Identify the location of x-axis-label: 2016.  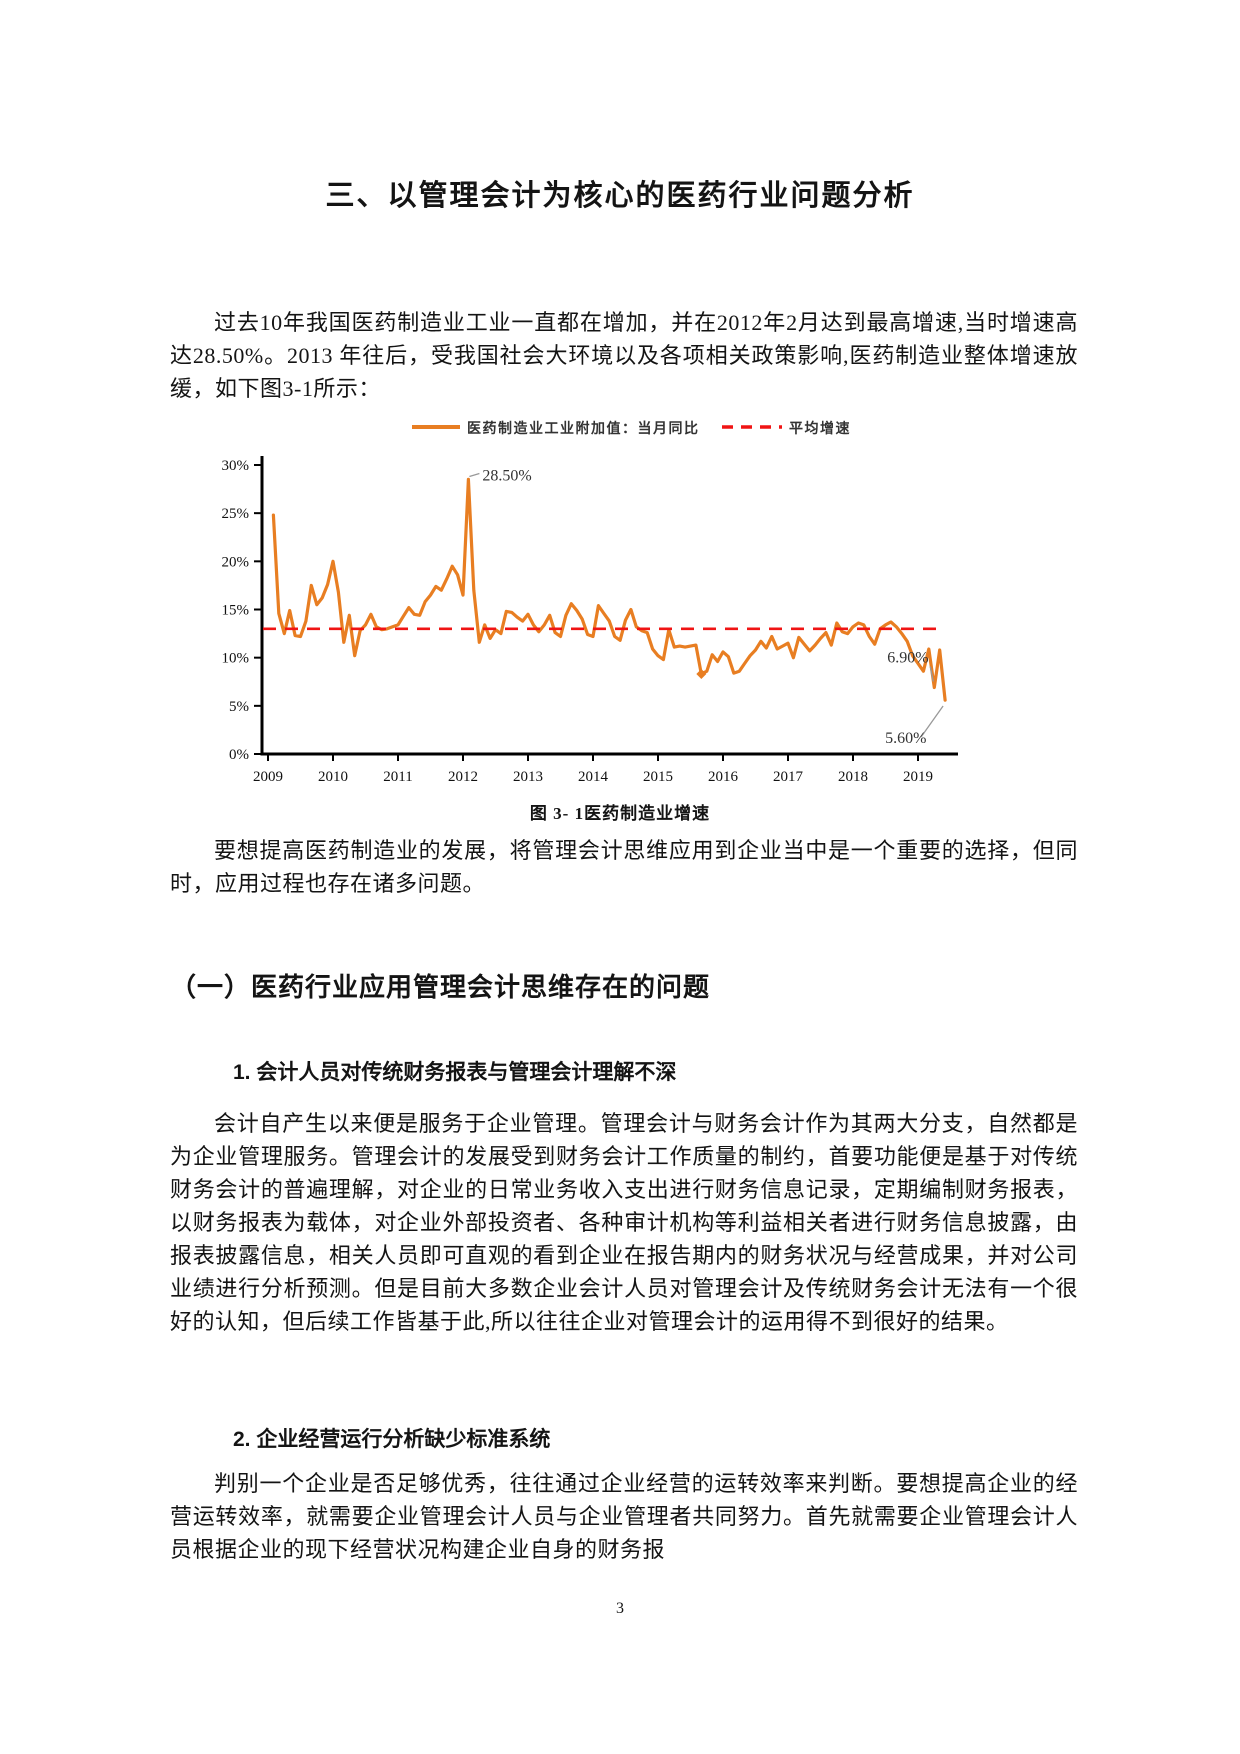
(723, 777).